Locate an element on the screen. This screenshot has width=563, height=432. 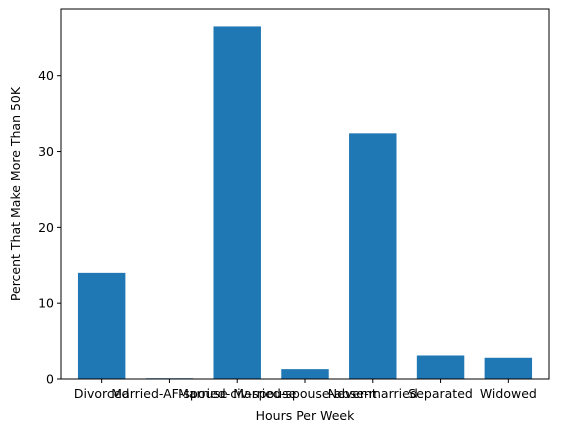
y-axis-title: Percent That Make More Than 50K is located at coordinates (15, 193).